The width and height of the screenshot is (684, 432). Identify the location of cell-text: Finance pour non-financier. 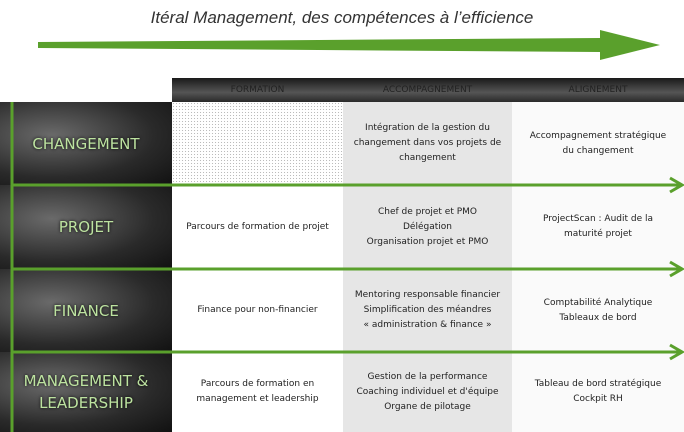
(257, 310).